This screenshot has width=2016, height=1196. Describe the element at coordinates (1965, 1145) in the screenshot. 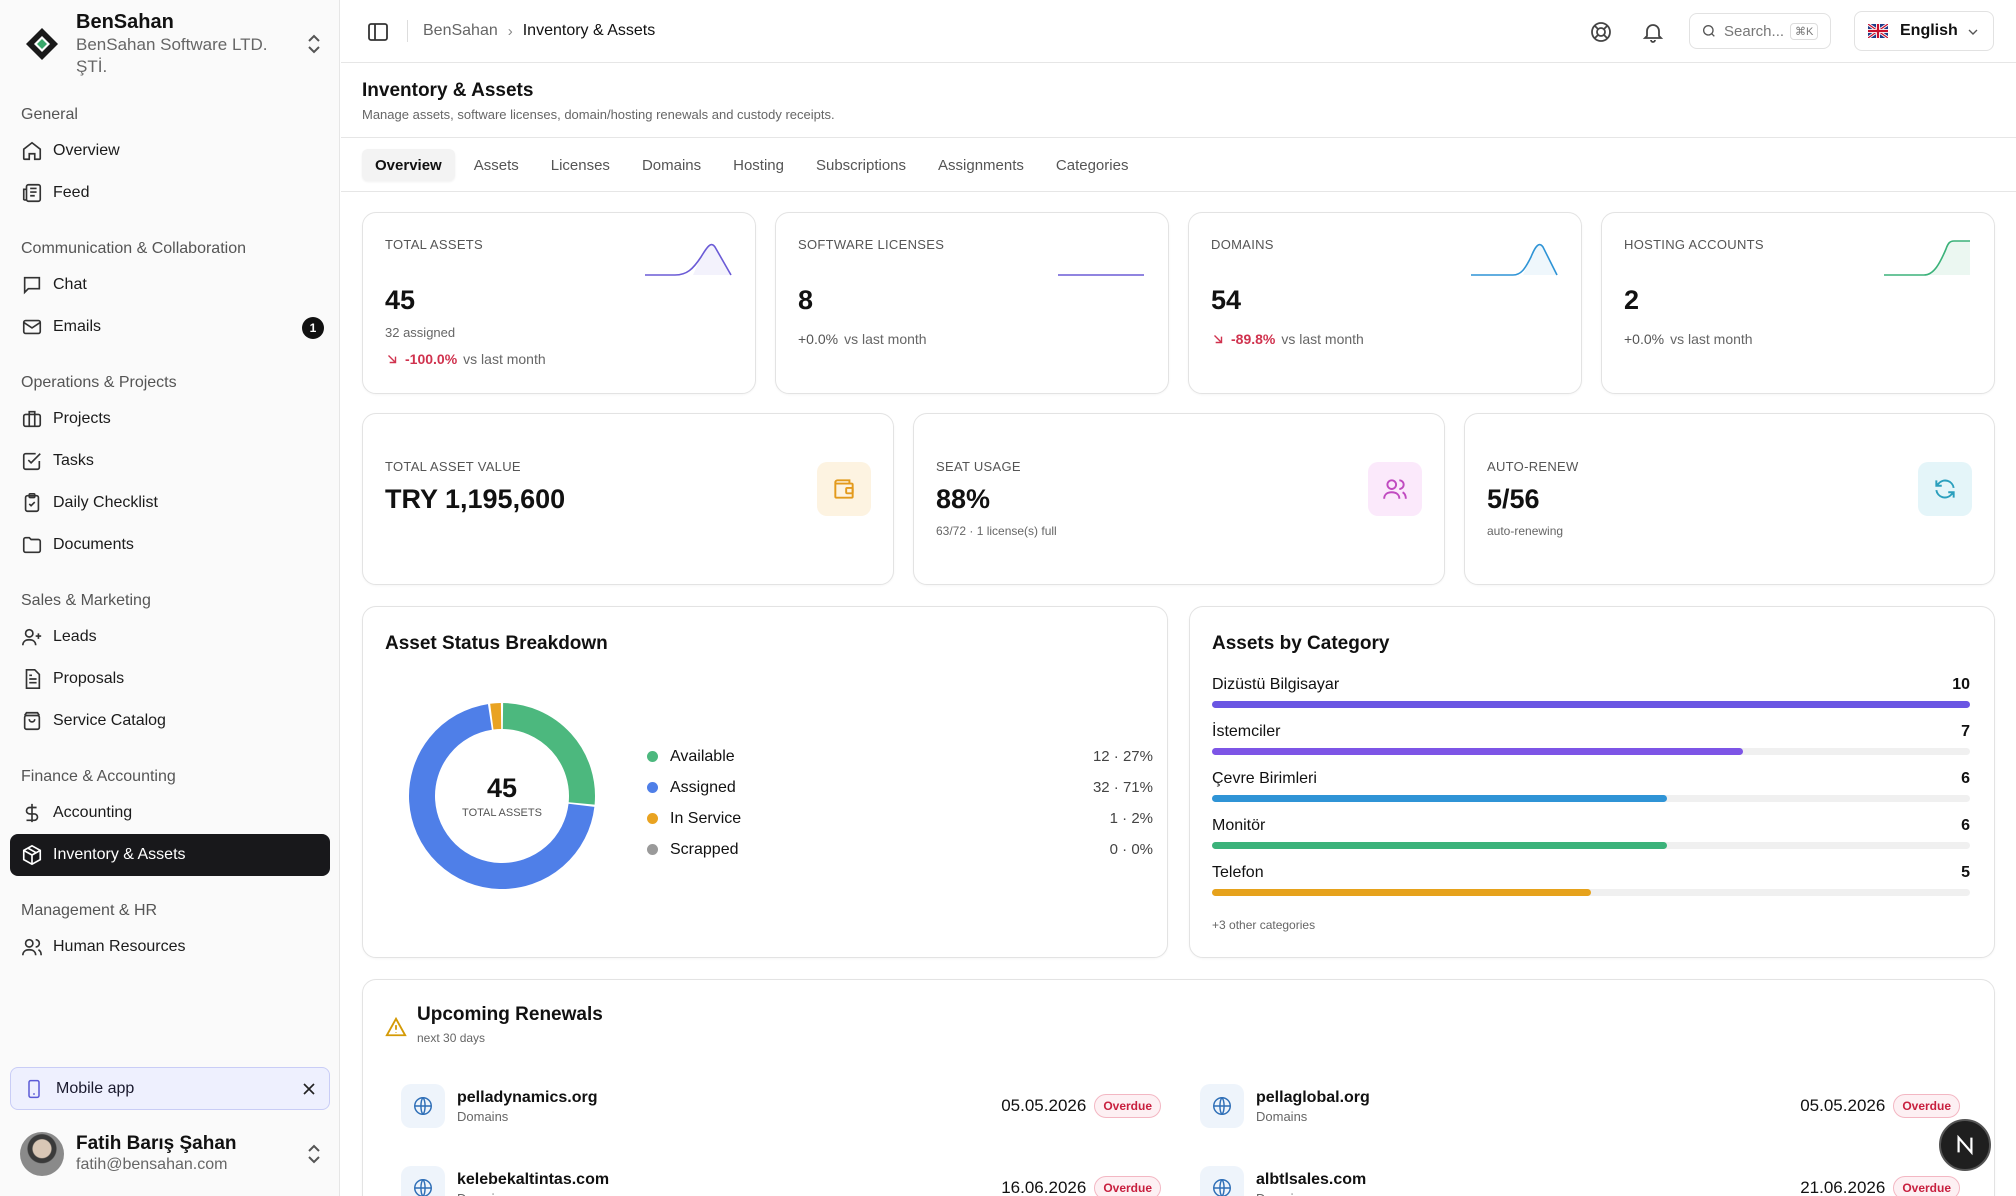

I see `floating-assistant-button` at that location.